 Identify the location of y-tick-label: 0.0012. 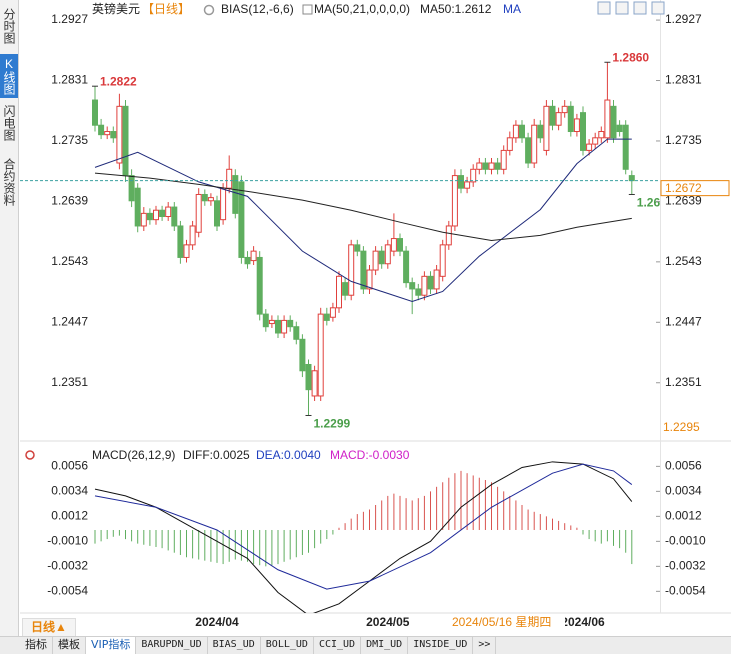
(683, 516).